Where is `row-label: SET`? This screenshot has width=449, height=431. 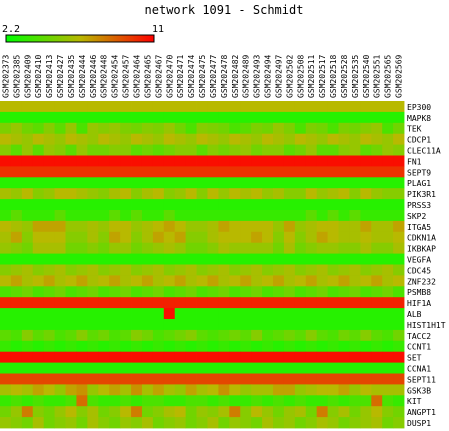
row-label: SET is located at coordinates (414, 358).